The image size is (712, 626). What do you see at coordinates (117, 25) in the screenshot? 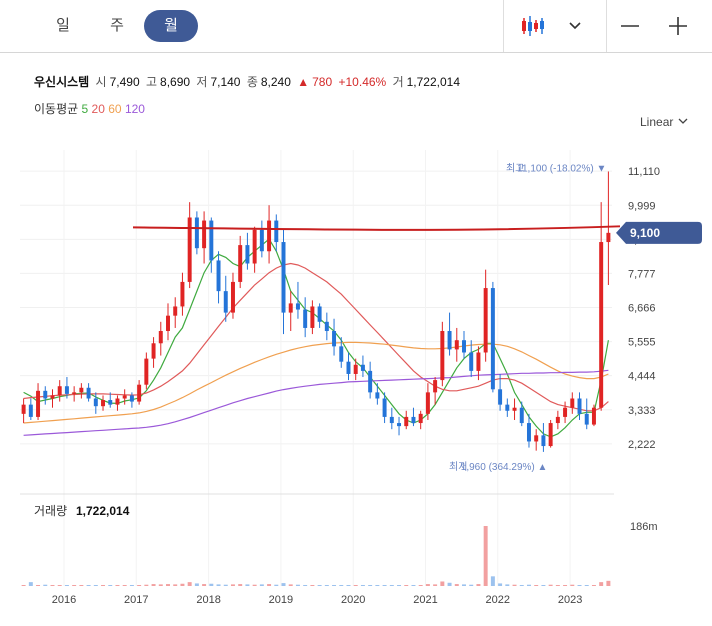
I see `tab-weekly: 주` at bounding box center [117, 25].